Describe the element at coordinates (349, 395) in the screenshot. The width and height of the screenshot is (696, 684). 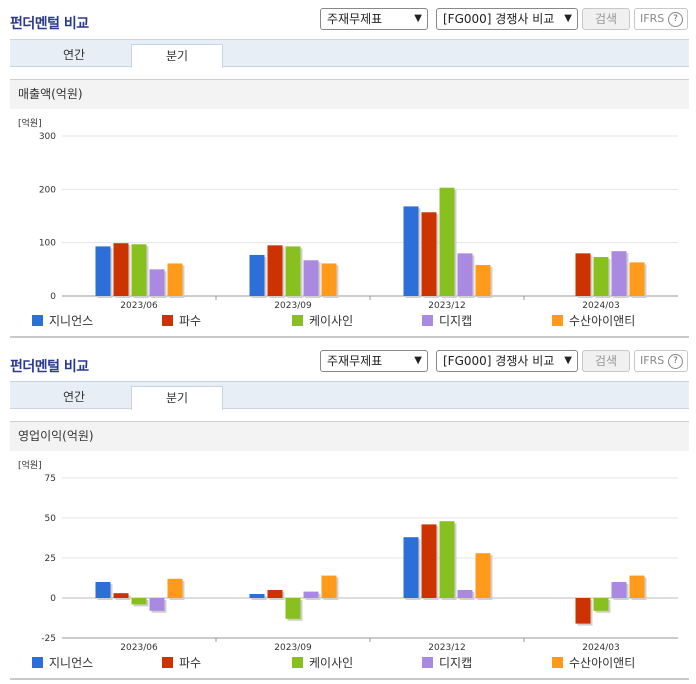
I see `period-tabs: 연간 분기` at that location.